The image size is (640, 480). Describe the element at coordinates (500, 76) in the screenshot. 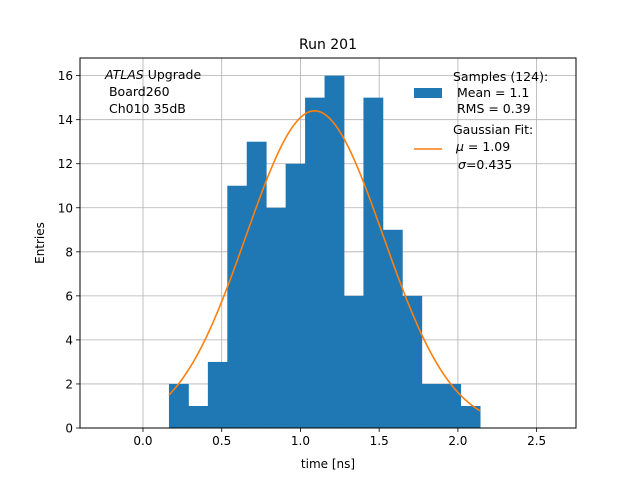

I see `legend-samples-title: Samples (124):` at that location.